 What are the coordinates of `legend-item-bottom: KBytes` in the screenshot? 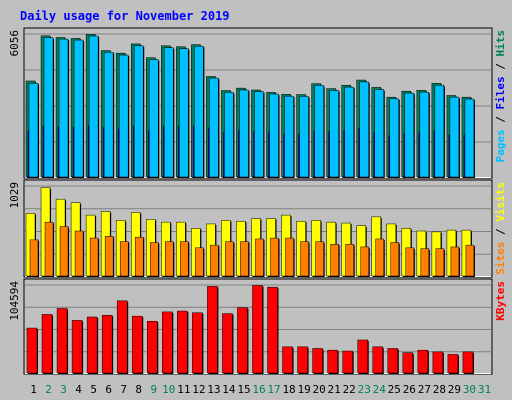 It's located at (500, 301).